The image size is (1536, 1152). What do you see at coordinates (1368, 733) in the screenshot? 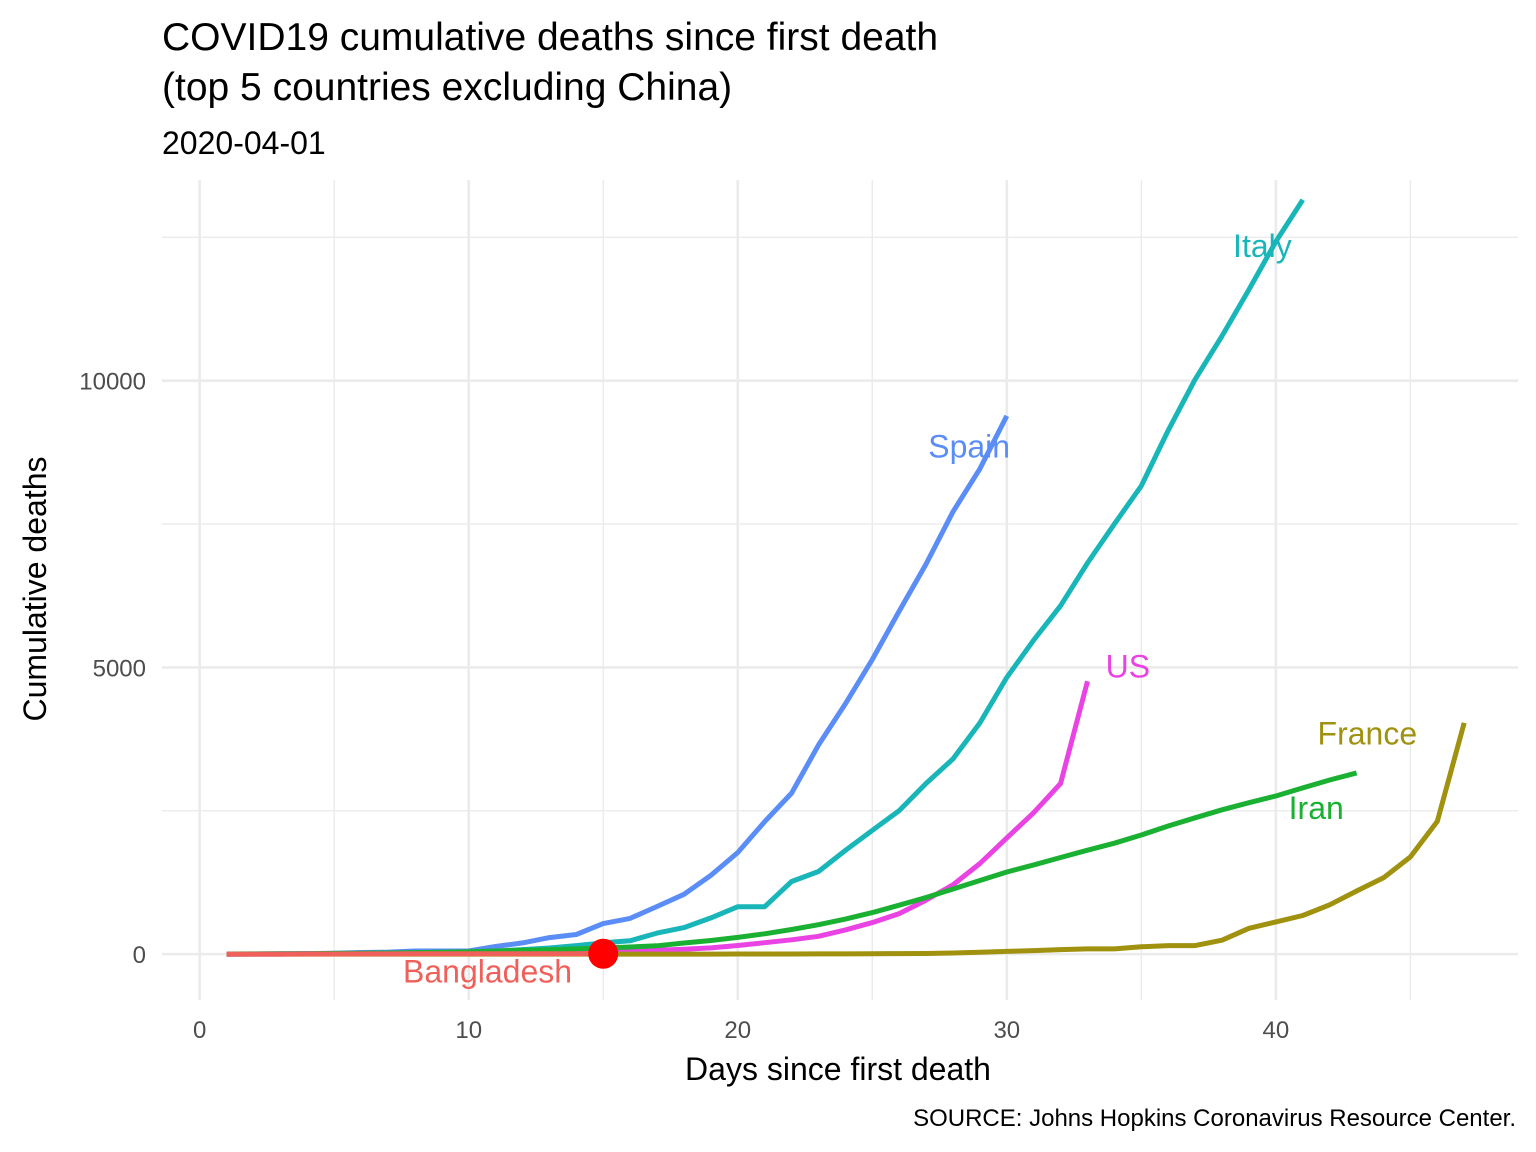
I see `series-label-france: France` at bounding box center [1368, 733].